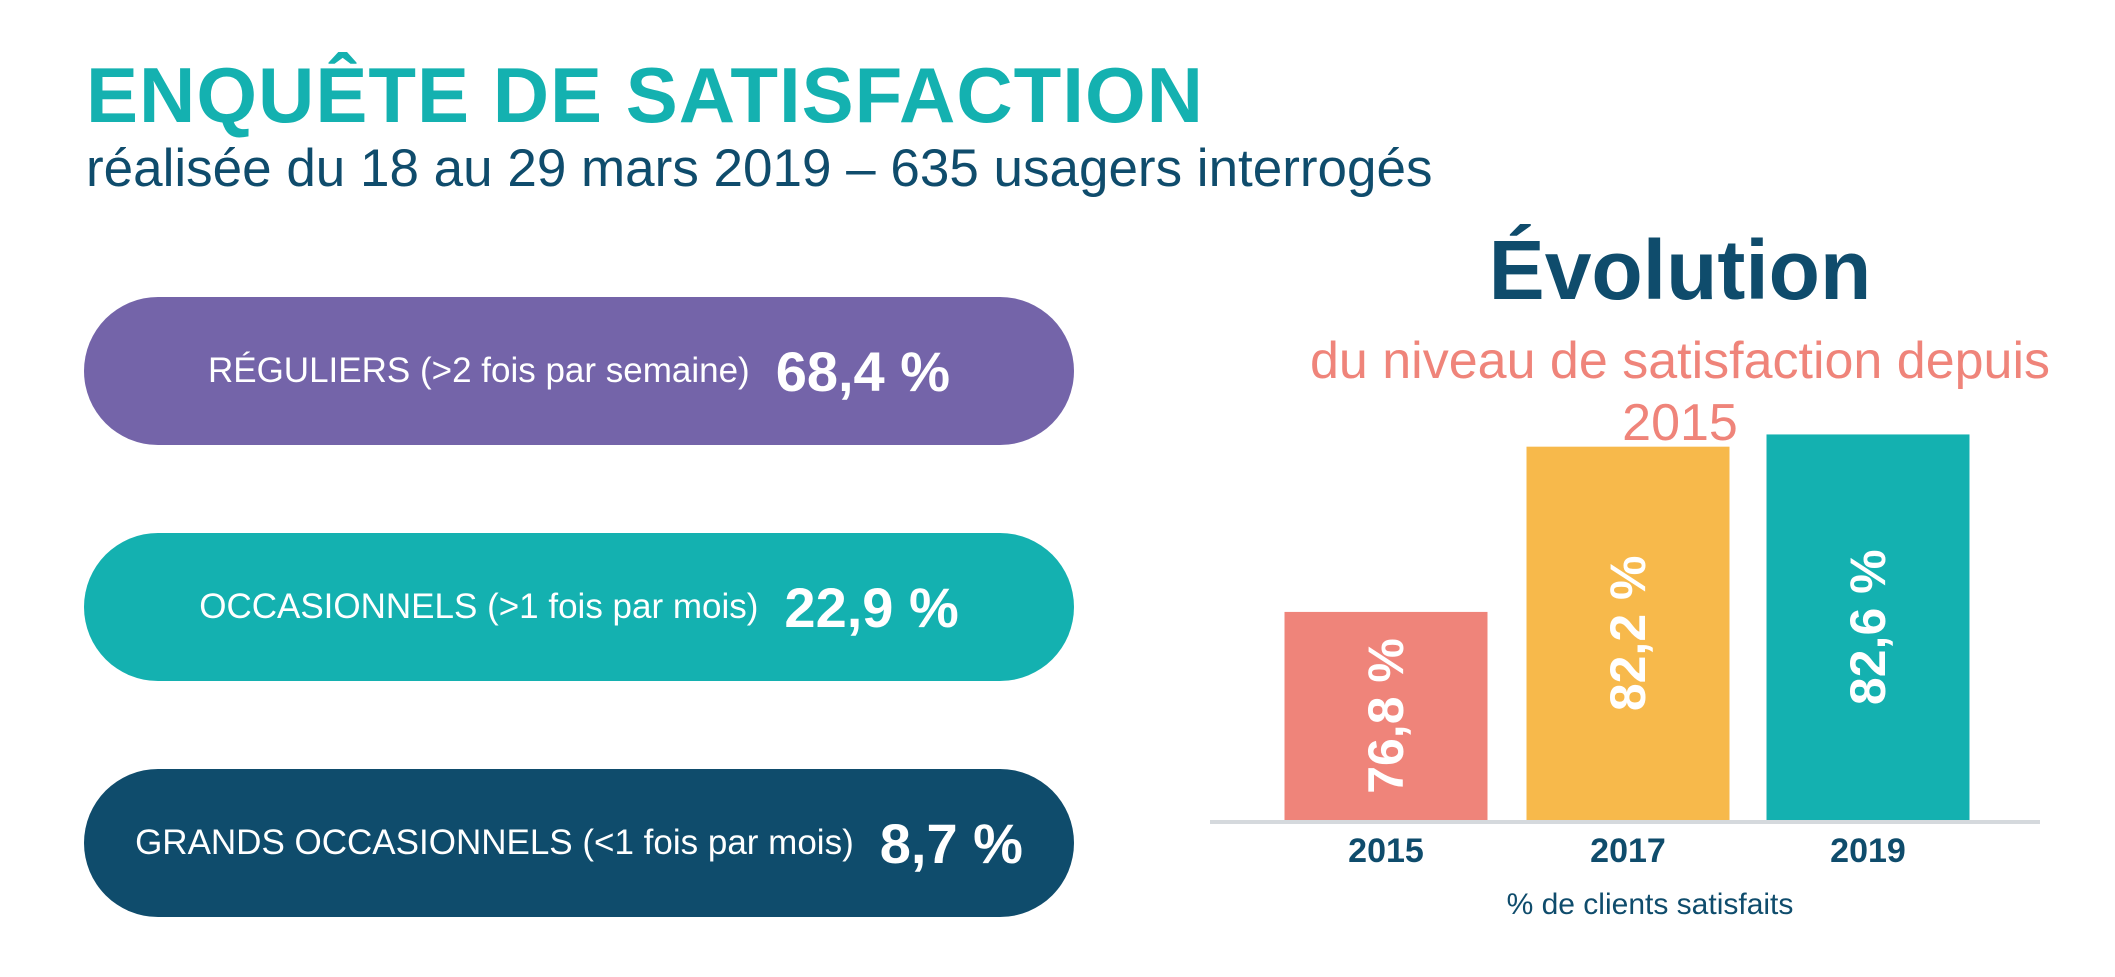 This screenshot has height=977, width=2115. I want to click on bar-2015, so click(1386, 715).